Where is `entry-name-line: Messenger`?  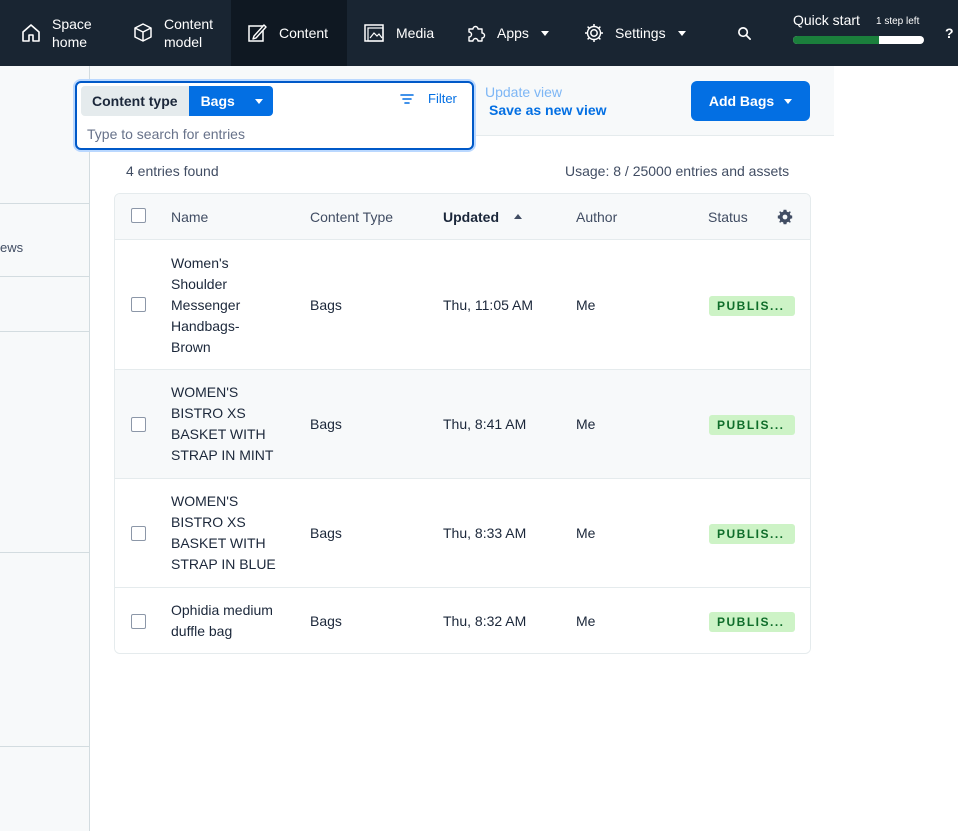
entry-name-line: Messenger is located at coordinates (206, 305).